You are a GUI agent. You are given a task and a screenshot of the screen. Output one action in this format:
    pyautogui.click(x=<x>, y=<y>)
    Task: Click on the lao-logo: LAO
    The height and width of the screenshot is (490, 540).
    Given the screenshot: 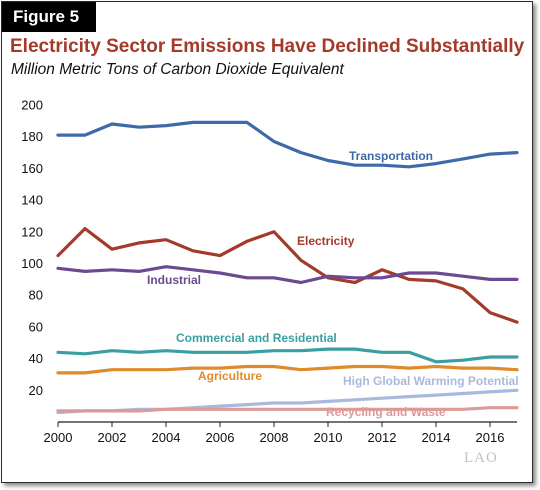 What is the action you would take?
    pyautogui.click(x=481, y=458)
    